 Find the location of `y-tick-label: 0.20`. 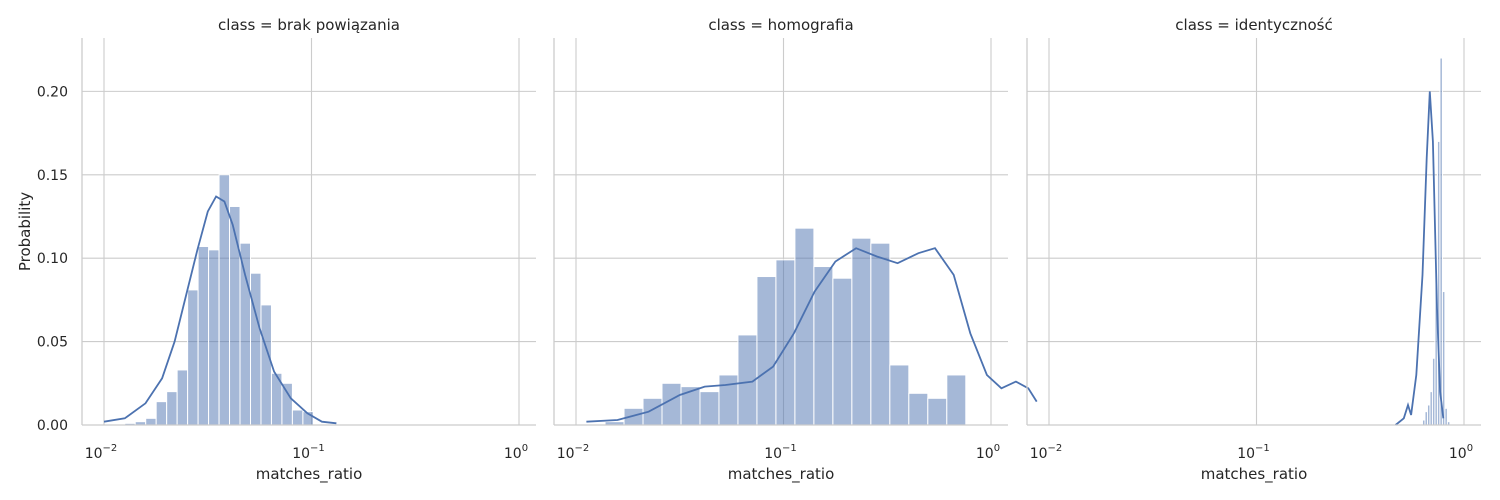

y-tick-label: 0.20 is located at coordinates (52, 92).